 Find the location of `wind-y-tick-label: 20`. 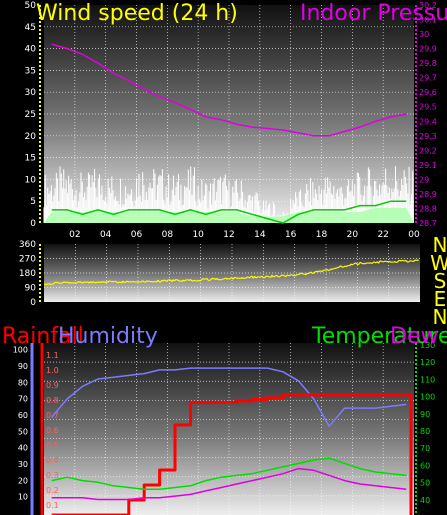

wind-y-tick-label: 20 is located at coordinates (31, 137).